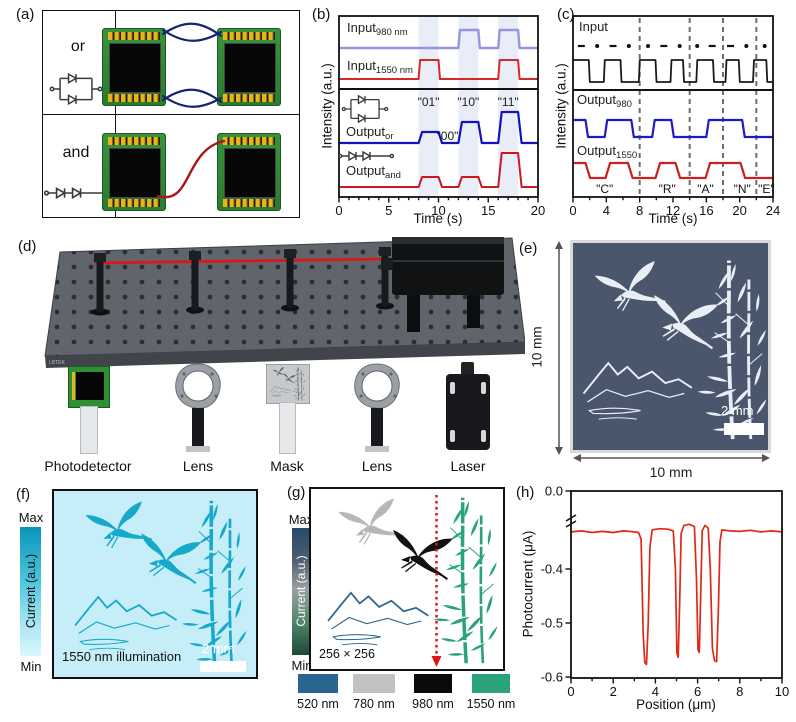 The image size is (796, 722). What do you see at coordinates (705, 189) in the screenshot?
I see `letter-annotation: "A"` at bounding box center [705, 189].